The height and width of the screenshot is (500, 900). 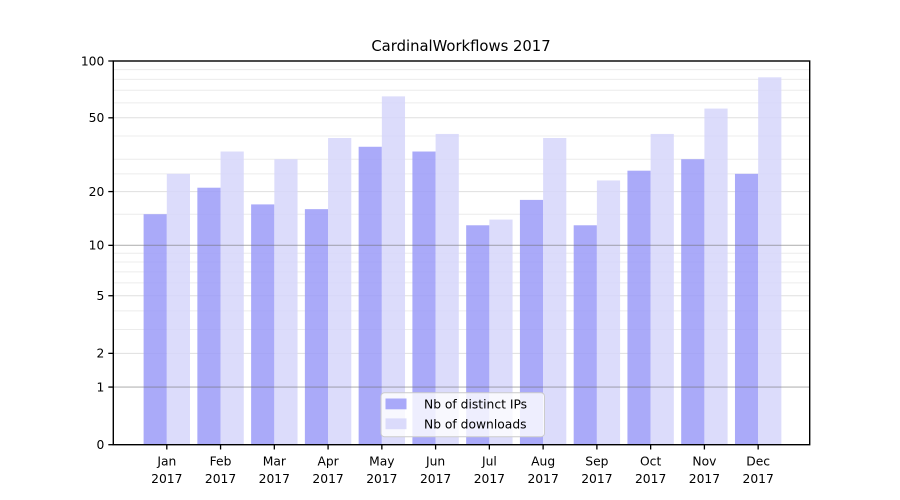 What do you see at coordinates (693, 302) in the screenshot?
I see `bar-nov-distinct-ips` at bounding box center [693, 302].